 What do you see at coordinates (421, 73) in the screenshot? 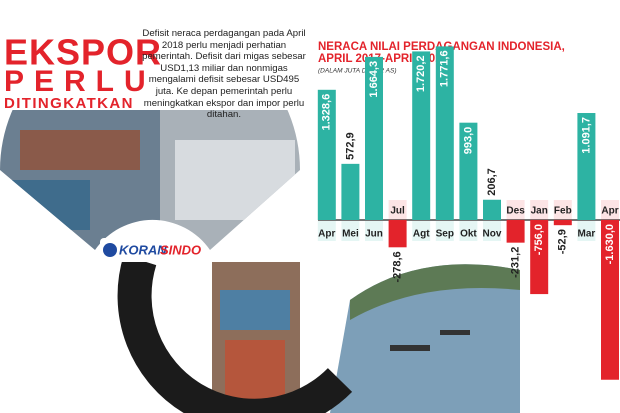
I see `value-label: 1.720,2` at bounding box center [421, 73].